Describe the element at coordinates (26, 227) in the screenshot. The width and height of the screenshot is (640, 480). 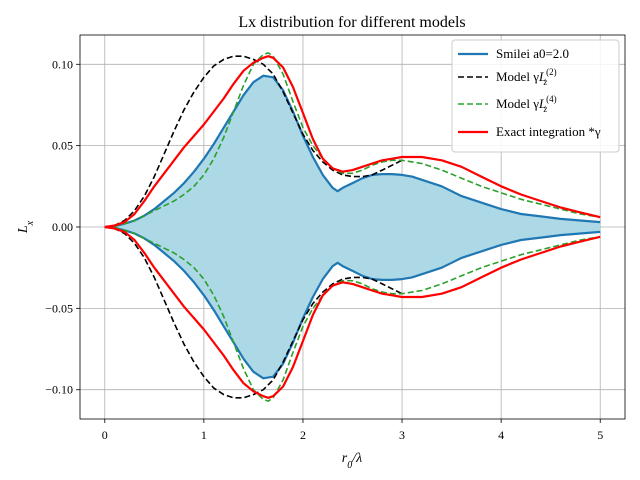
I see `y-axis-label: Lx` at that location.